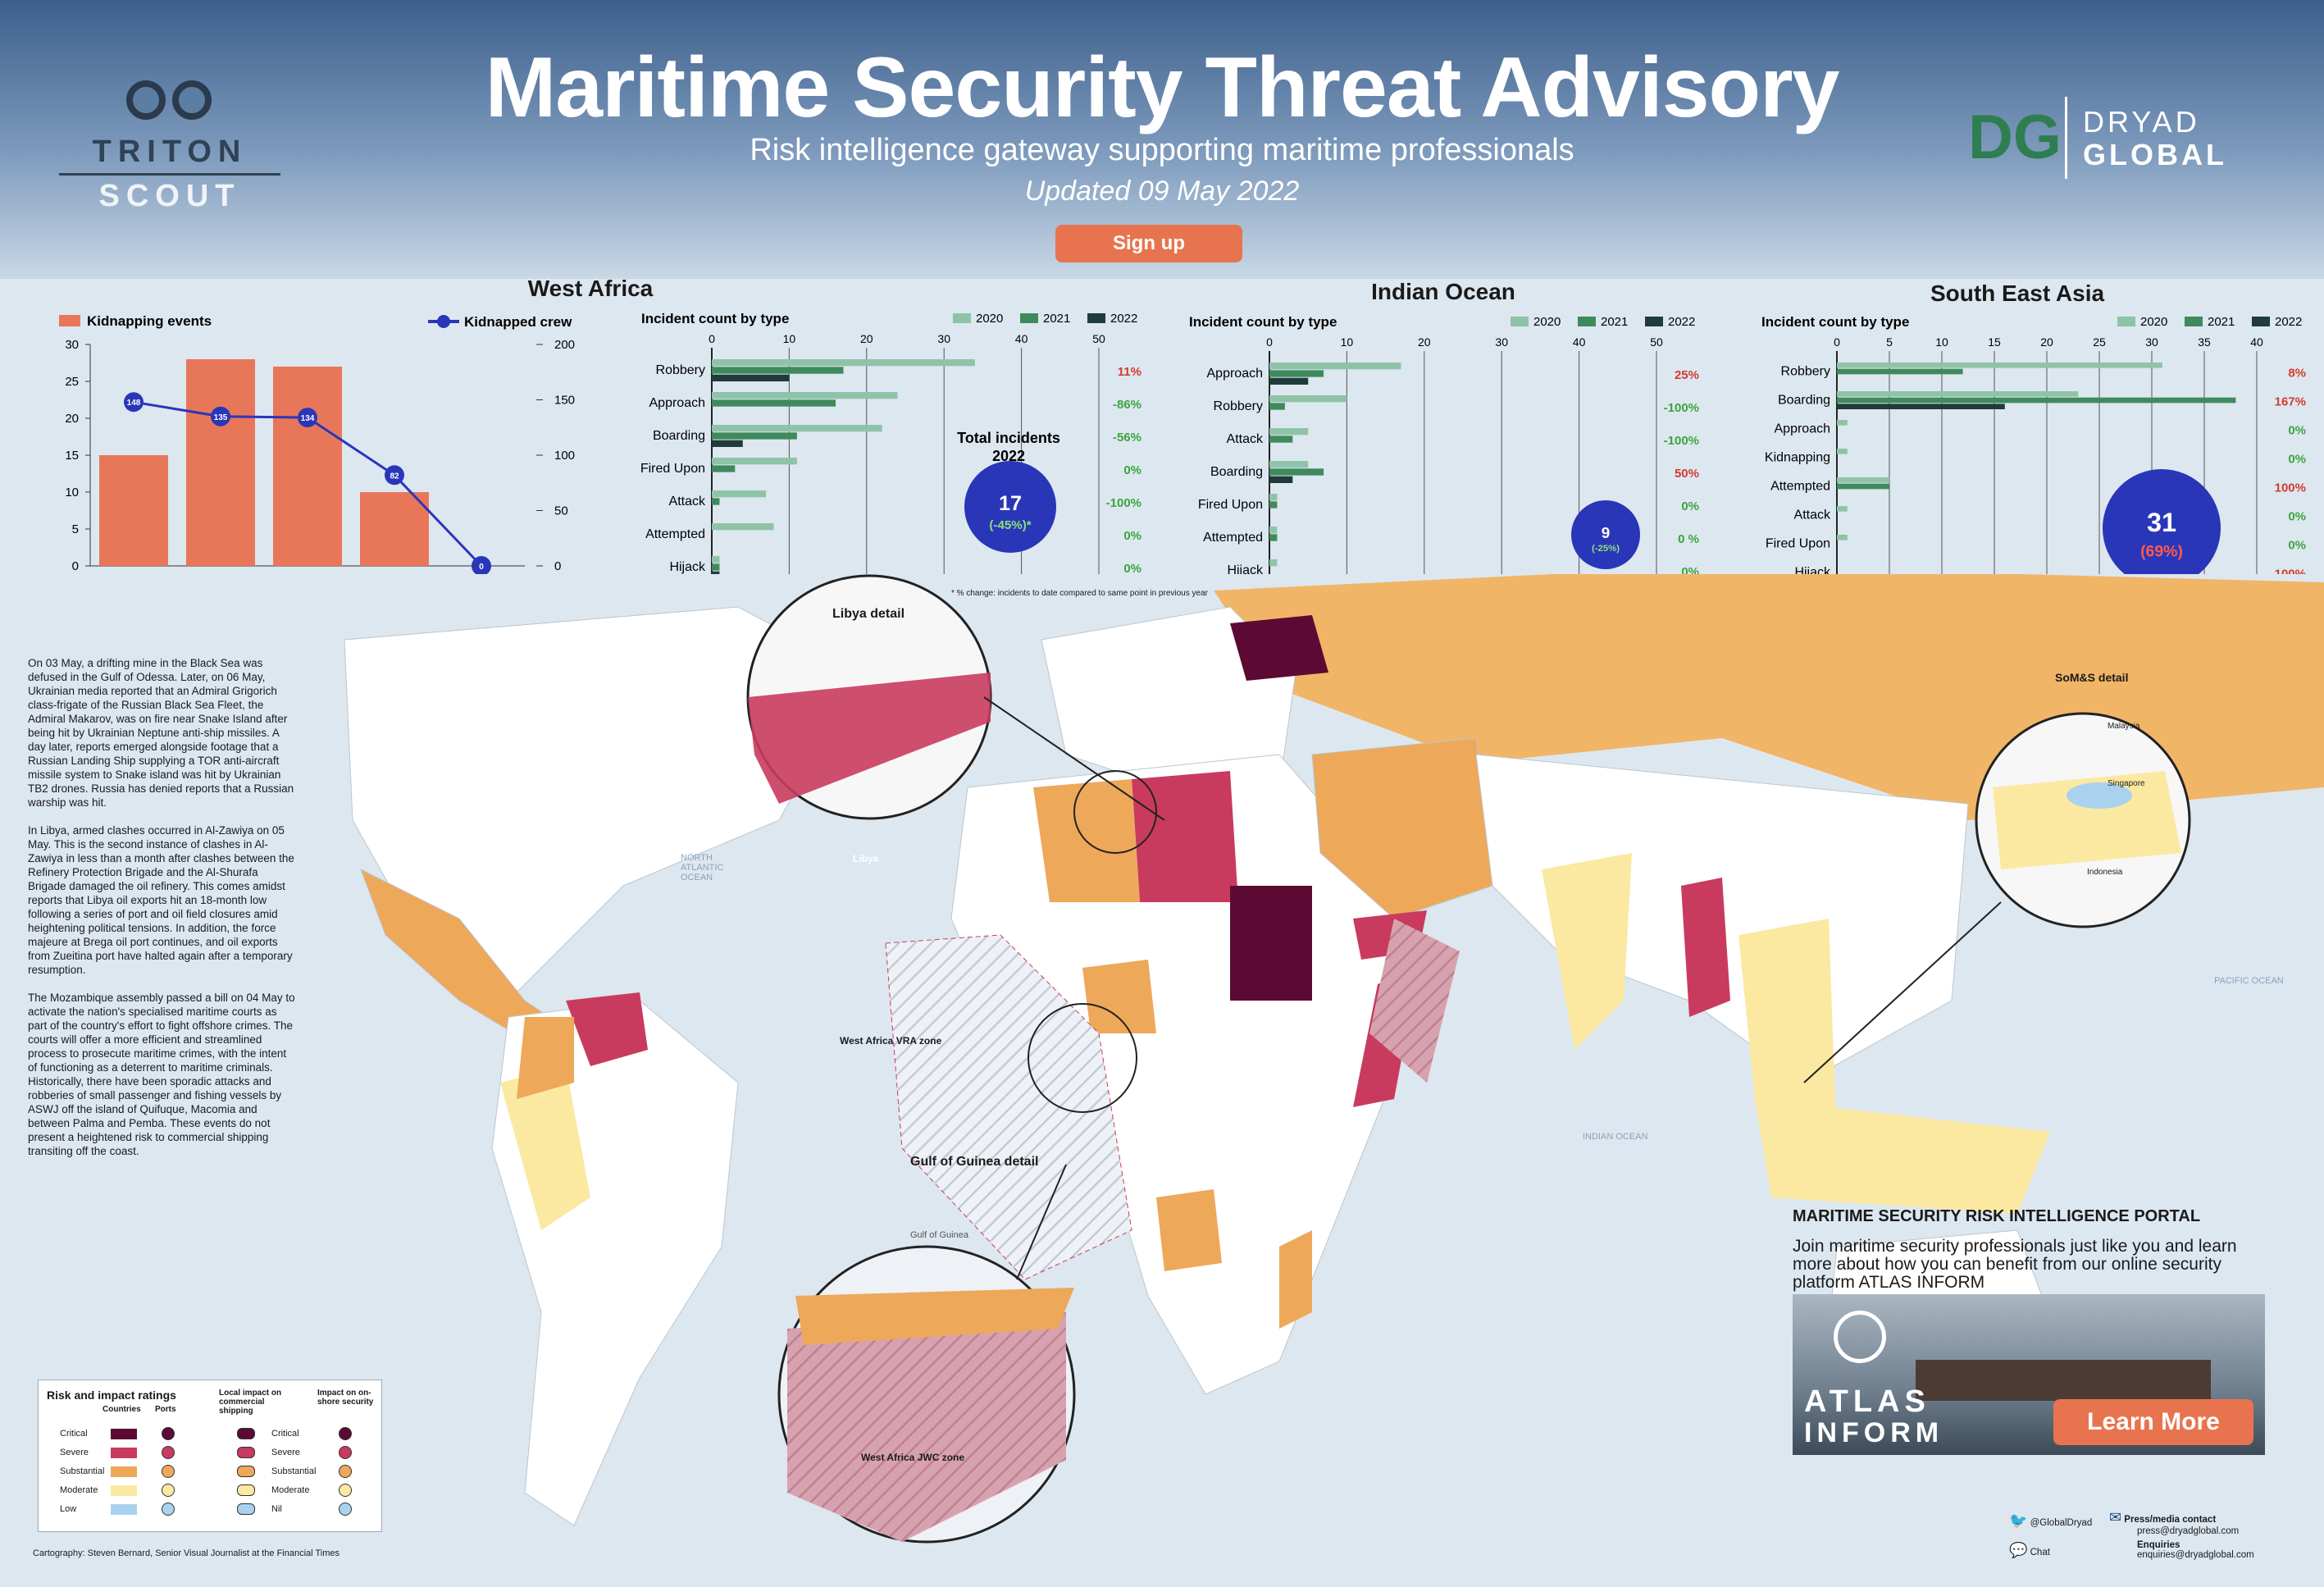 This screenshot has height=1587, width=2324. I want to click on legend-row-moderate: Moderate Moderate, so click(211, 1491).